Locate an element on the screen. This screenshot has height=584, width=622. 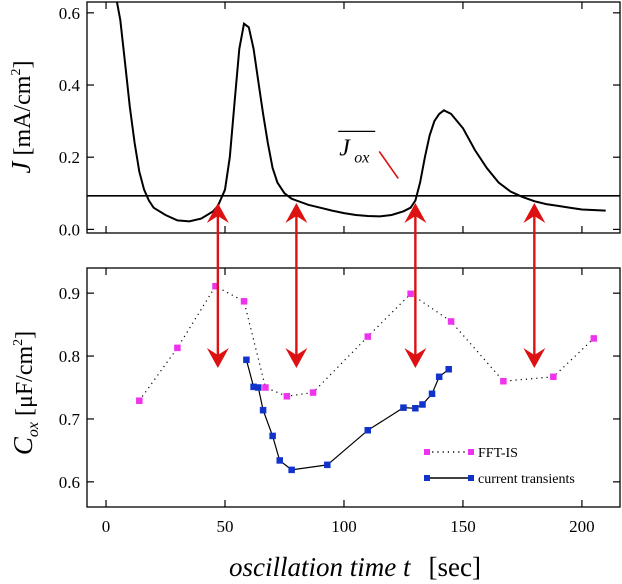
top-ylabel-close: ] is located at coordinates (23, 65).